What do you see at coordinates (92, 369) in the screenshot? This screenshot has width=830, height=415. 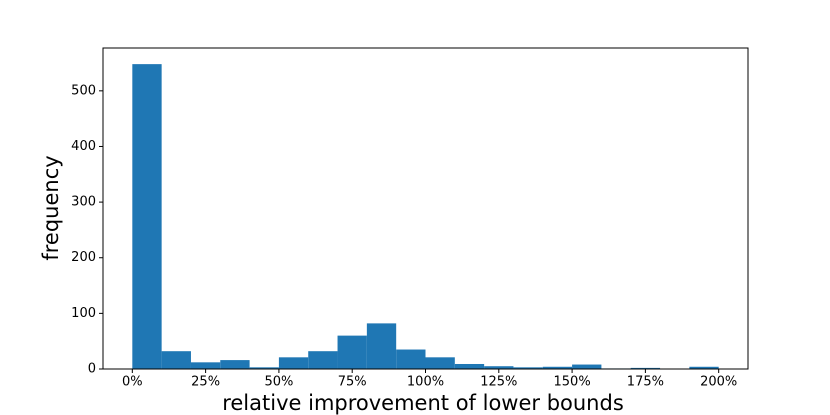 I see `y-tick-label: 0` at bounding box center [92, 369].